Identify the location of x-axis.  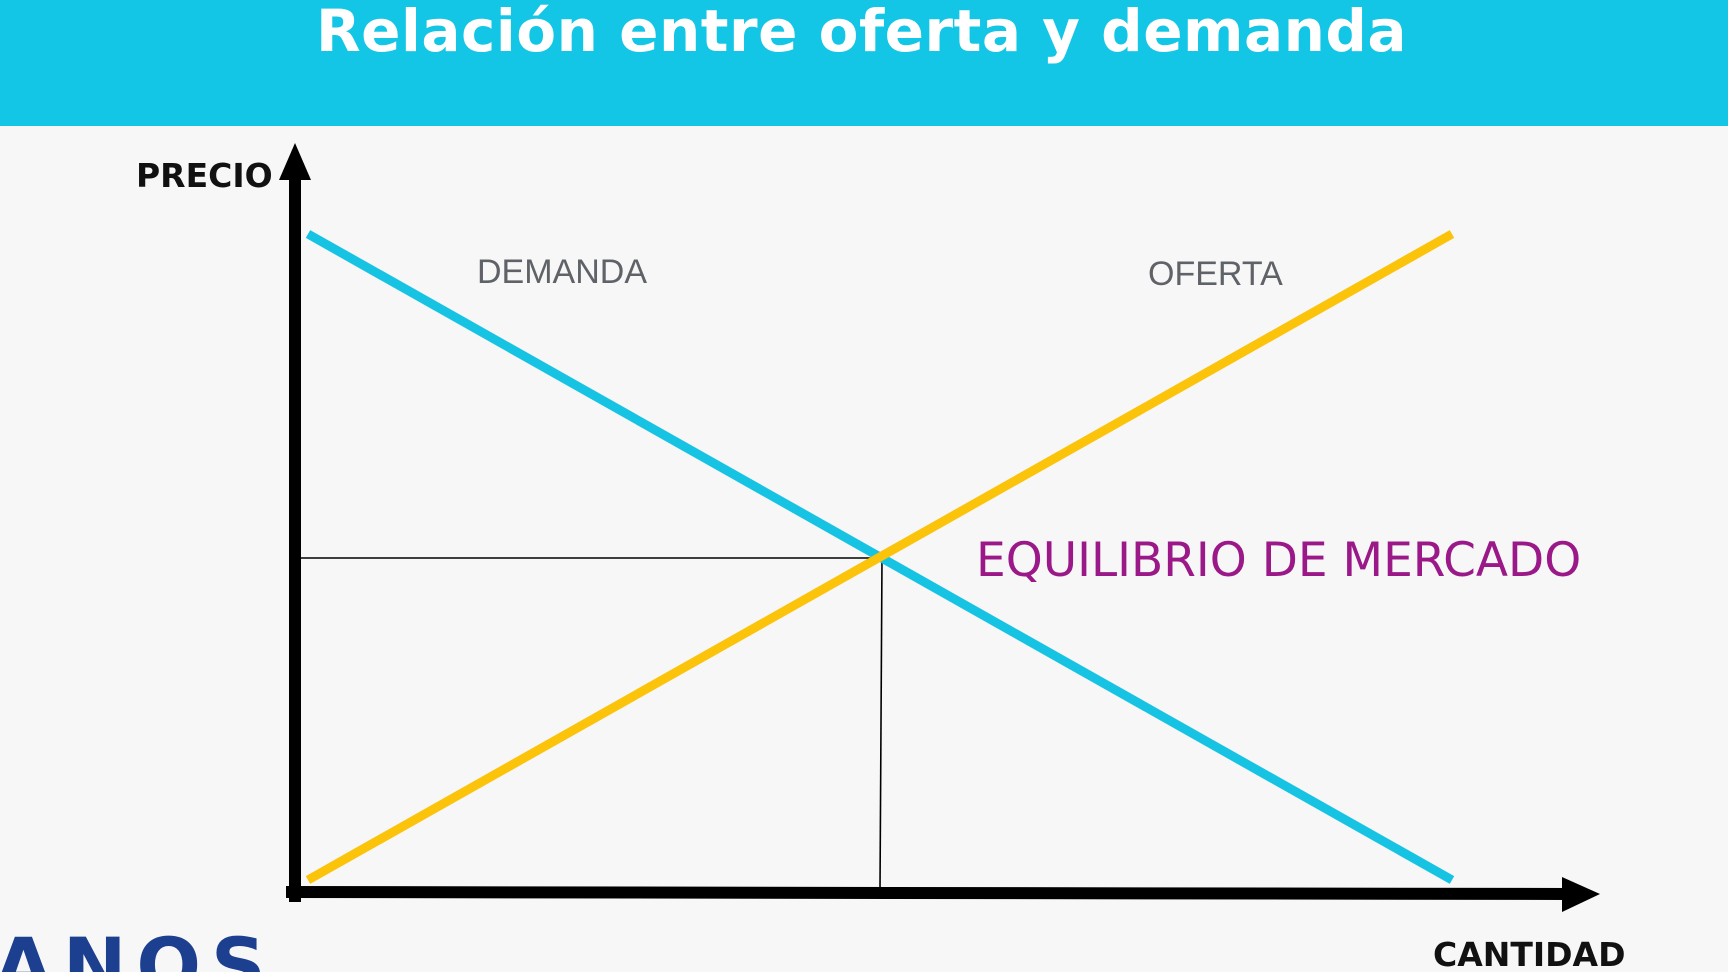
(928, 893).